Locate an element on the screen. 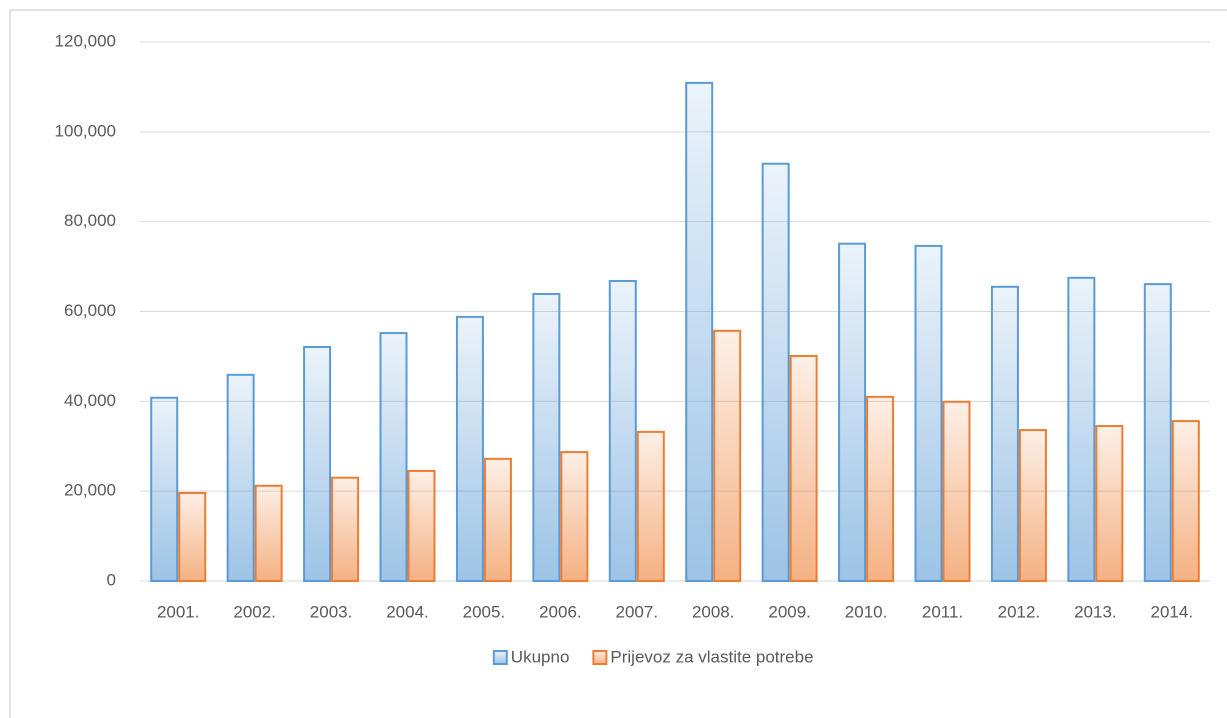  x-tick-label: 2011. is located at coordinates (942, 611).